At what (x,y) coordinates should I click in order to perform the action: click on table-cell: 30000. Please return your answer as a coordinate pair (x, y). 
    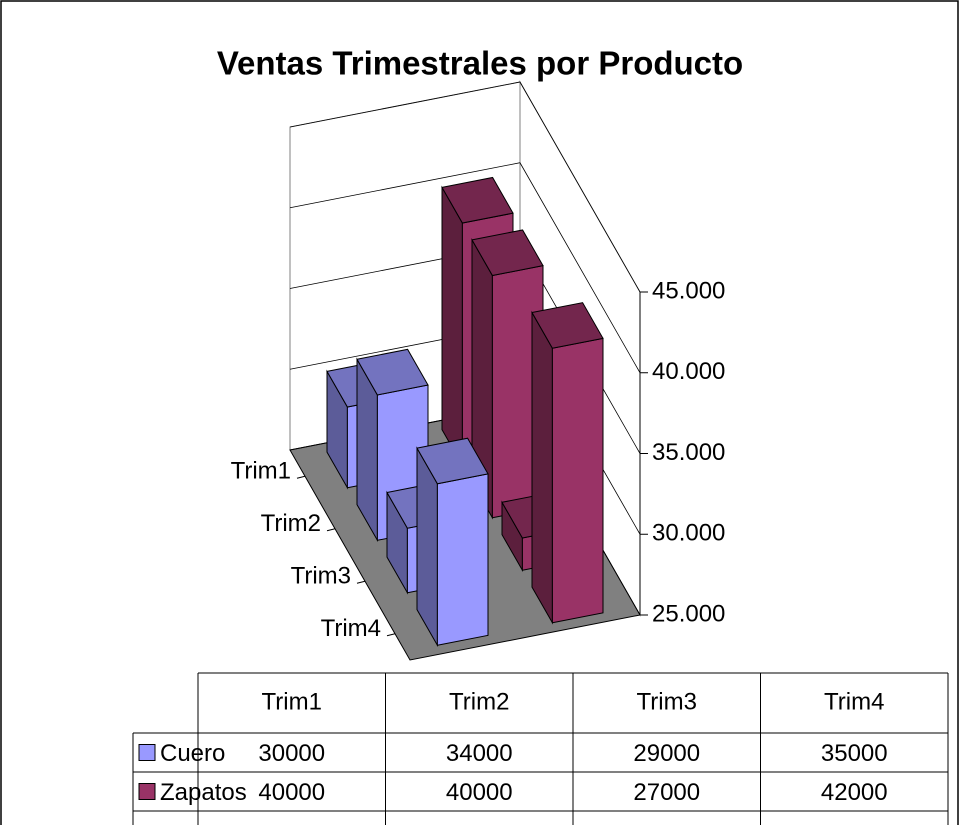
    Looking at the image, I should click on (291, 753).